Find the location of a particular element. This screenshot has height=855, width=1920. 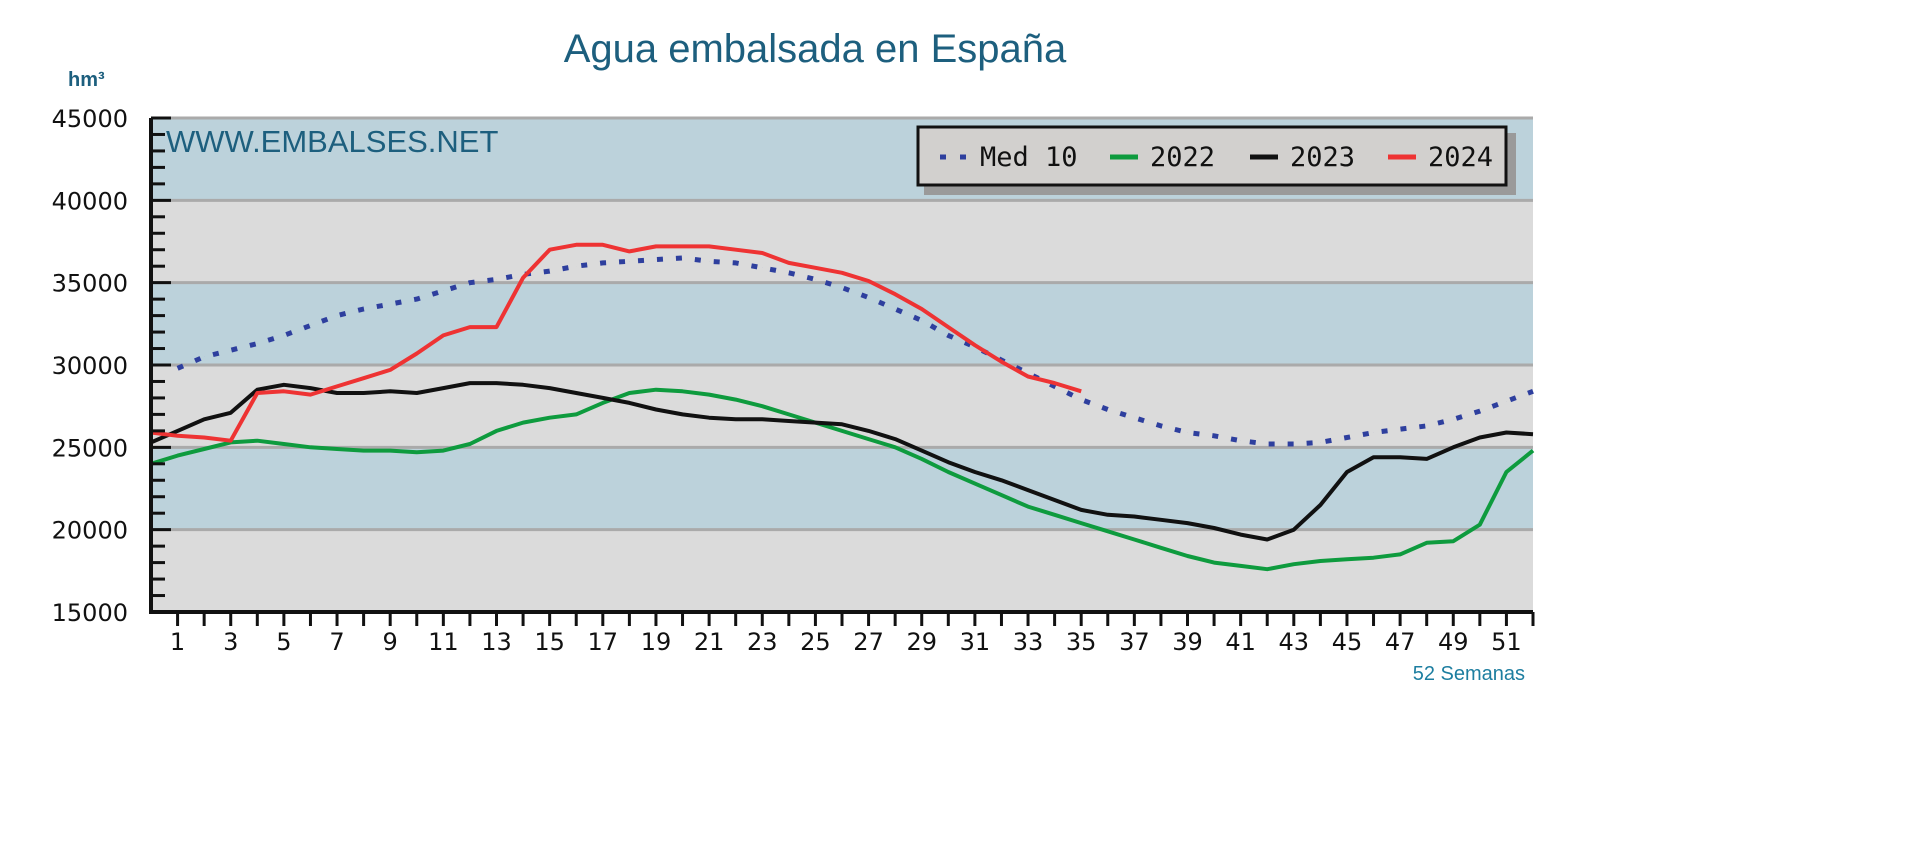

x-tick-label: 13 is located at coordinates (496, 642).